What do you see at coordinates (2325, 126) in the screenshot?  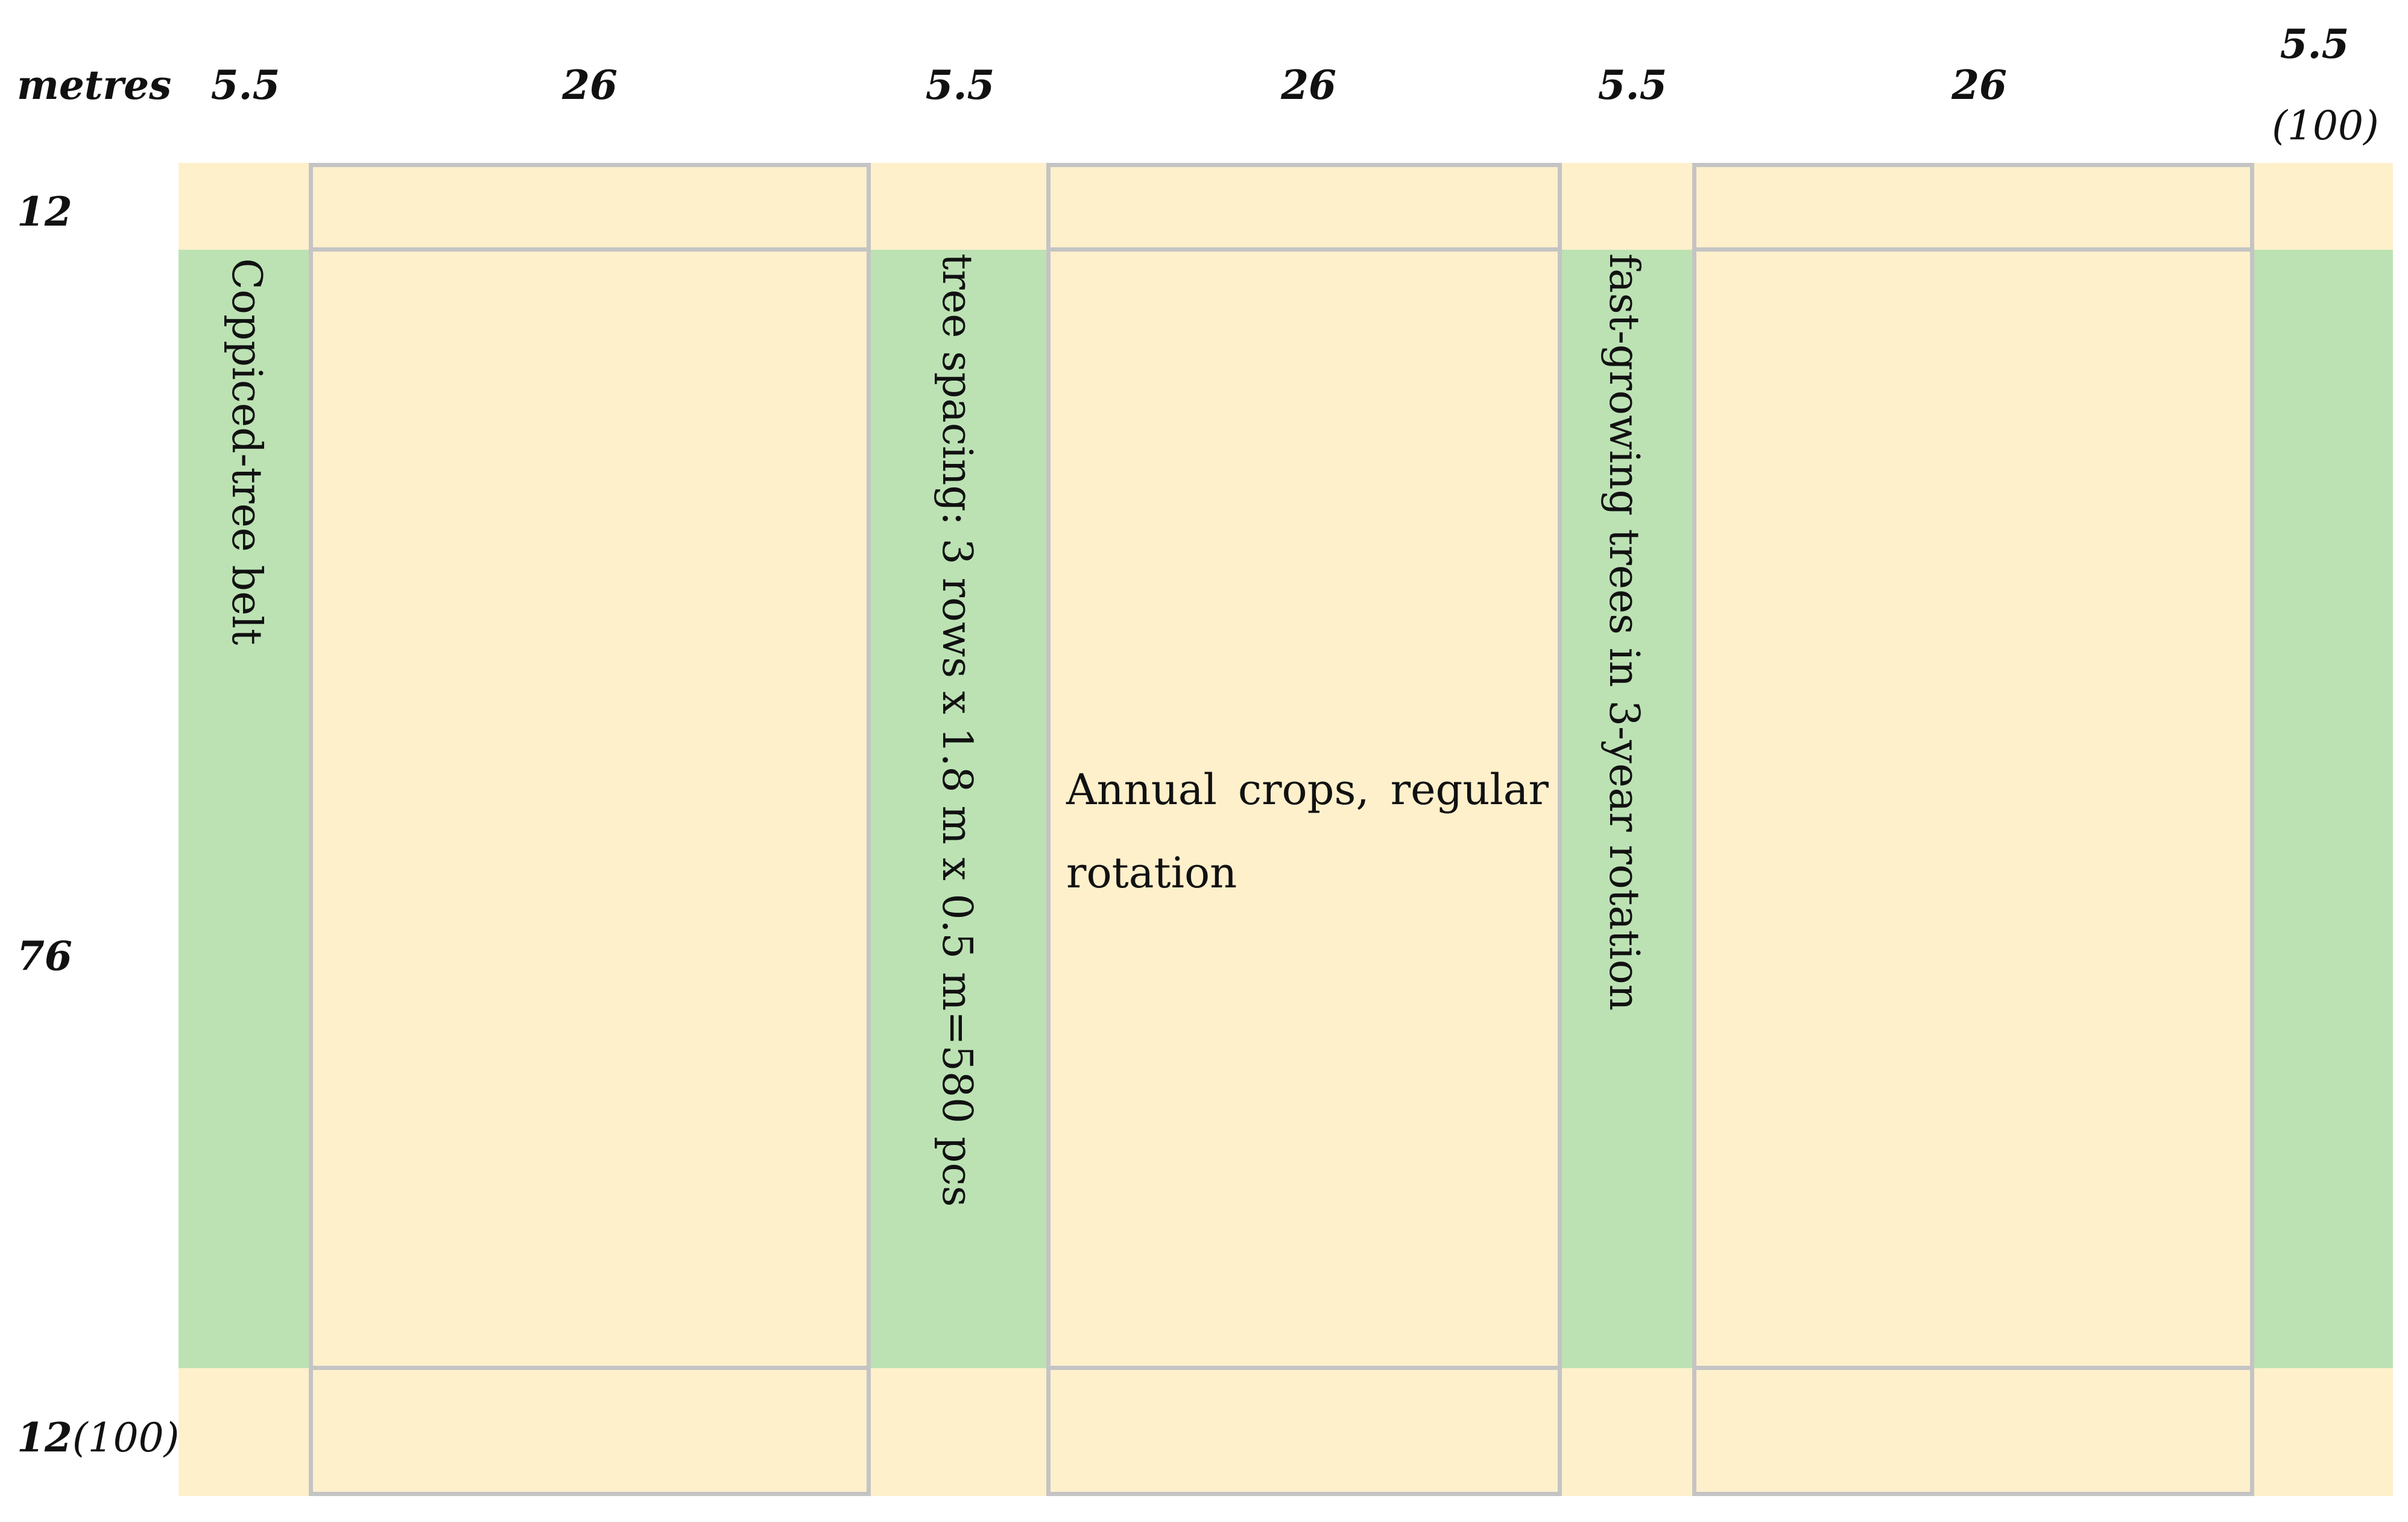 I see `total-width-label: (100)` at bounding box center [2325, 126].